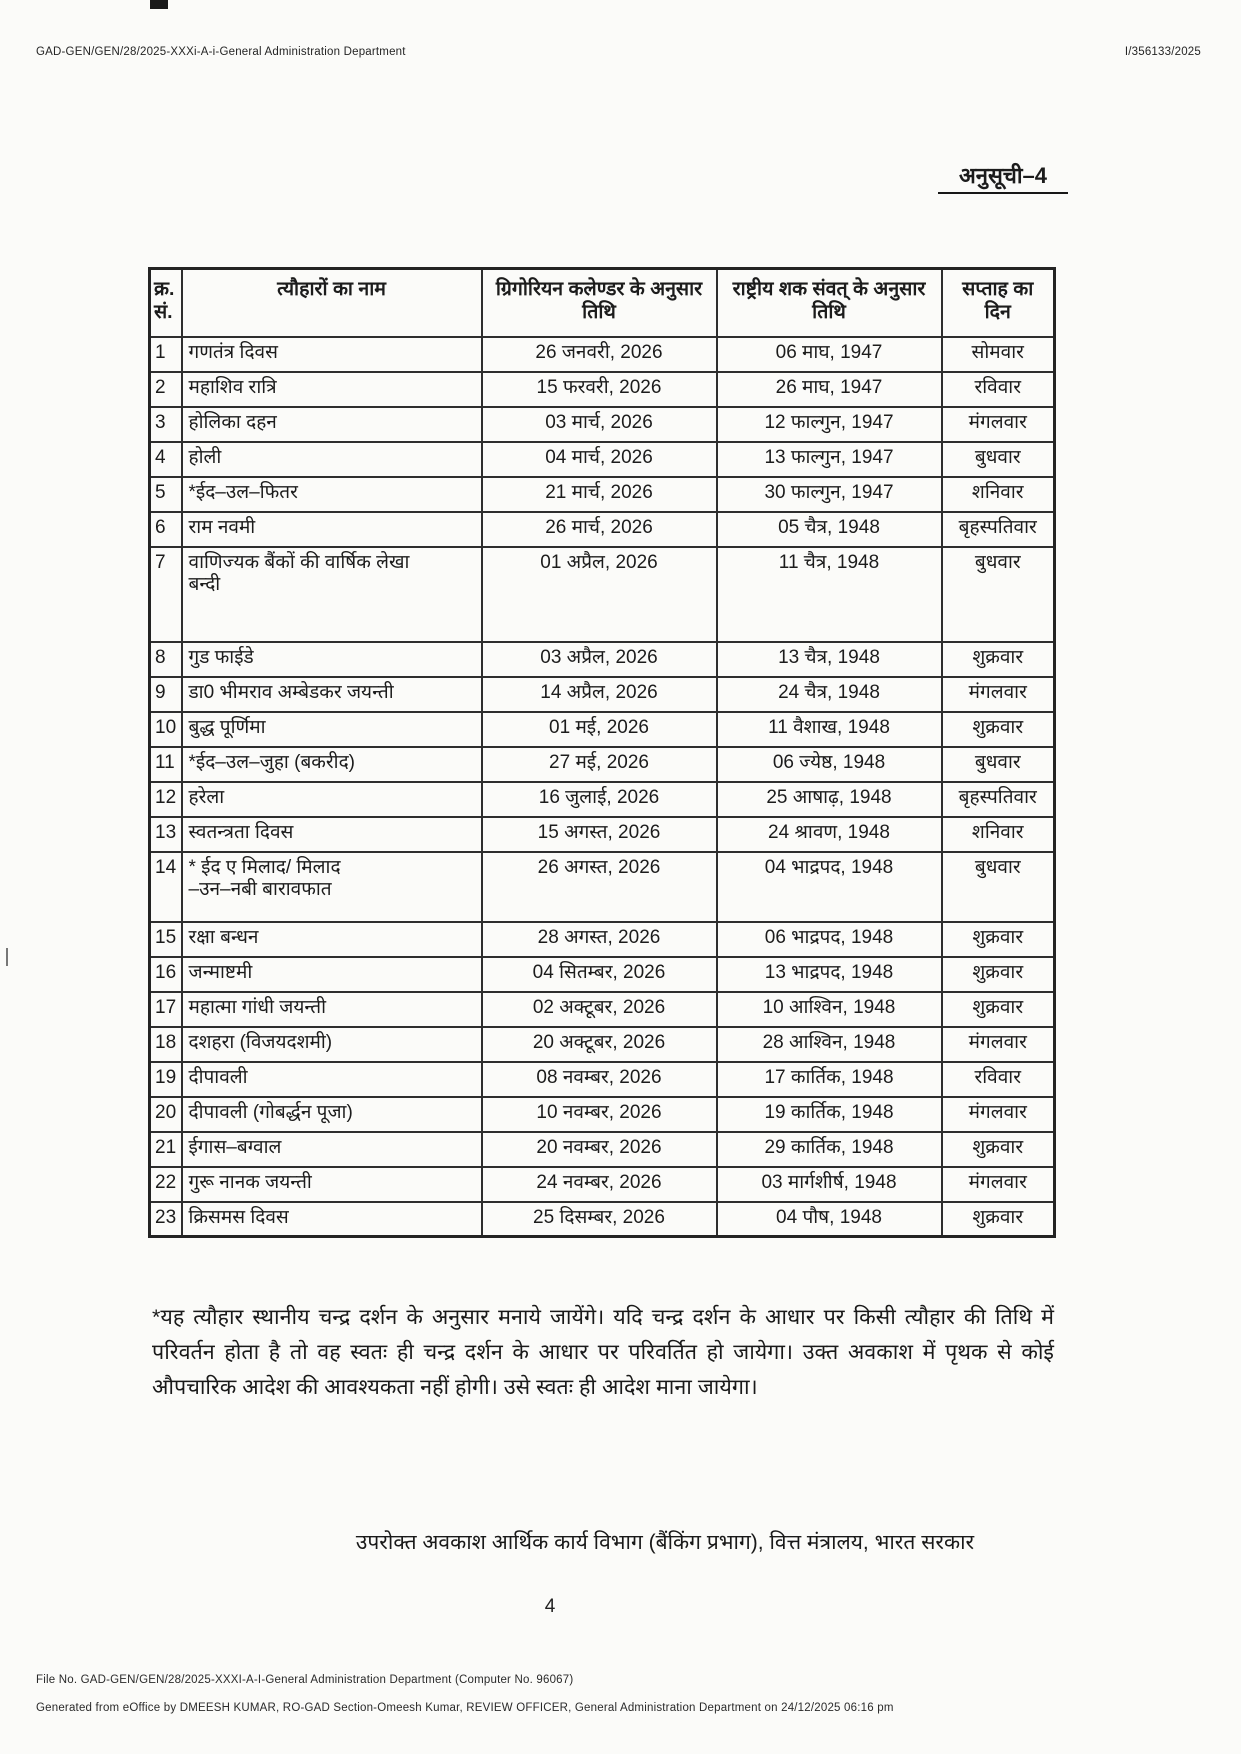 The width and height of the screenshot is (1241, 1754). Describe the element at coordinates (599, 1184) in the screenshot. I see `gregorian-date-cell: 24 नवम्बर, 2026` at that location.